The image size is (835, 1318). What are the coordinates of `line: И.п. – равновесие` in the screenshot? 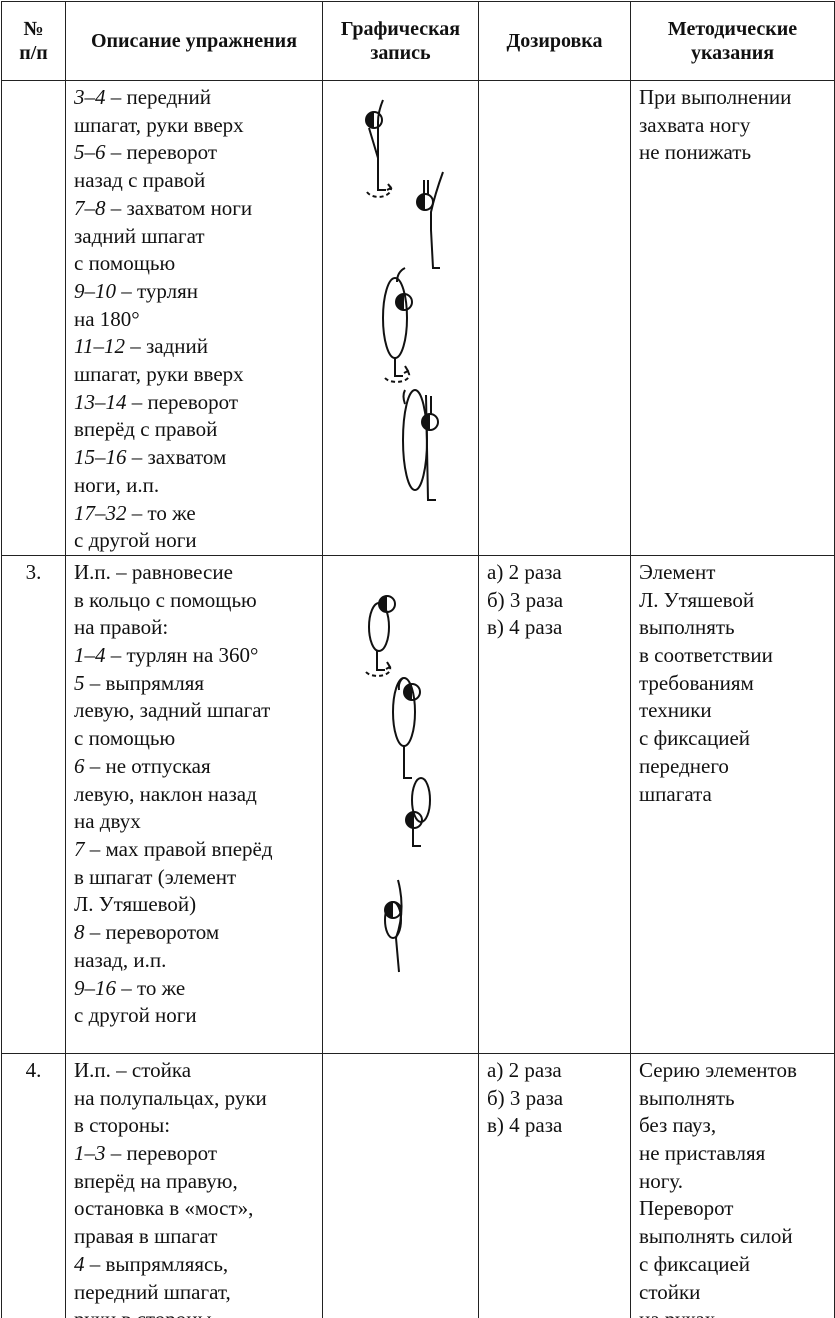 It's located at (153, 571).